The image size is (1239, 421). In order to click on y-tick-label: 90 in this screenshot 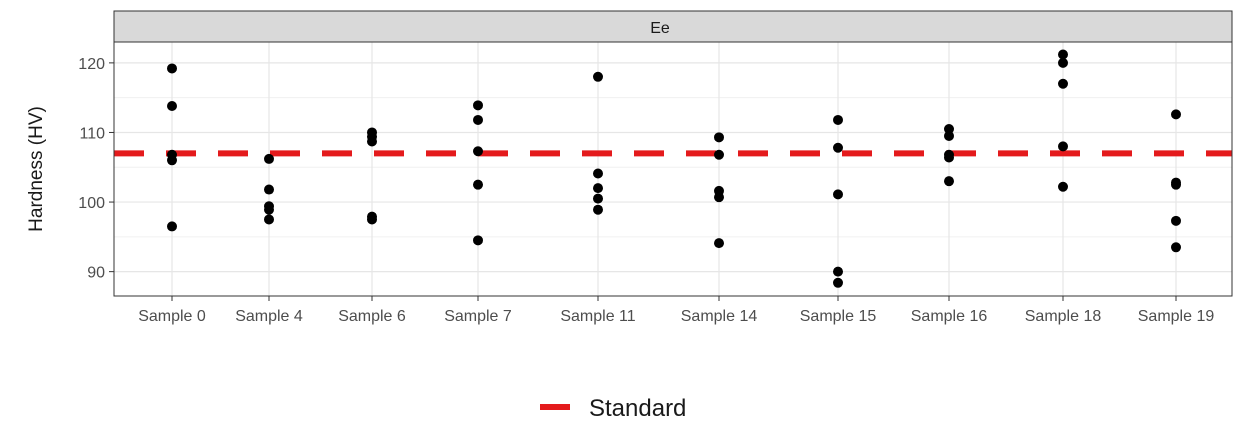, I will do `click(96, 273)`.